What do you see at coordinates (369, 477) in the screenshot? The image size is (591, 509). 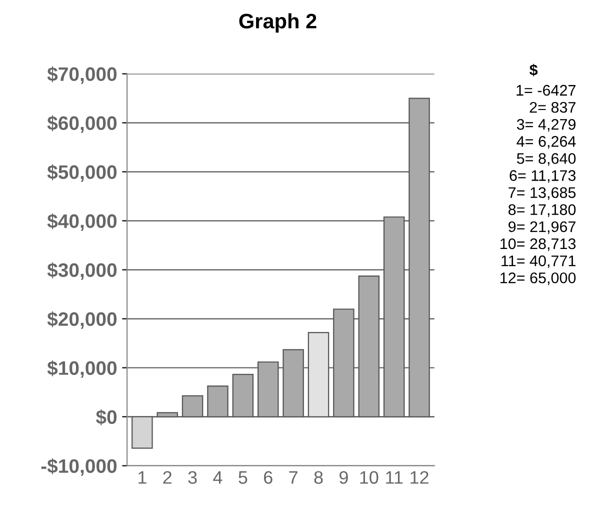 I see `x-tick-label: 10` at bounding box center [369, 477].